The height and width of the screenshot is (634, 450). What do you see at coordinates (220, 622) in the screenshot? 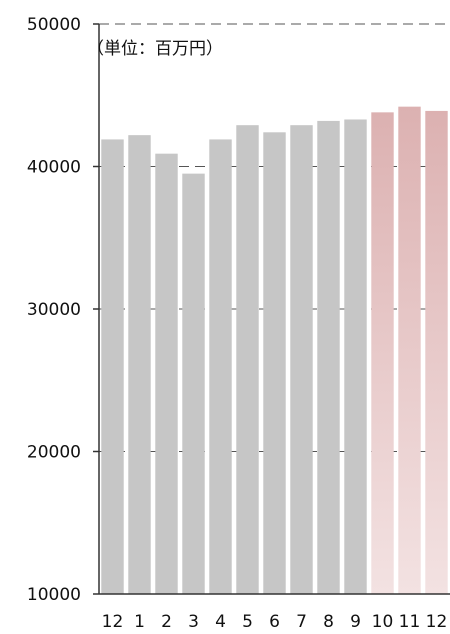
I see `x-tick-label: 4` at bounding box center [220, 622].